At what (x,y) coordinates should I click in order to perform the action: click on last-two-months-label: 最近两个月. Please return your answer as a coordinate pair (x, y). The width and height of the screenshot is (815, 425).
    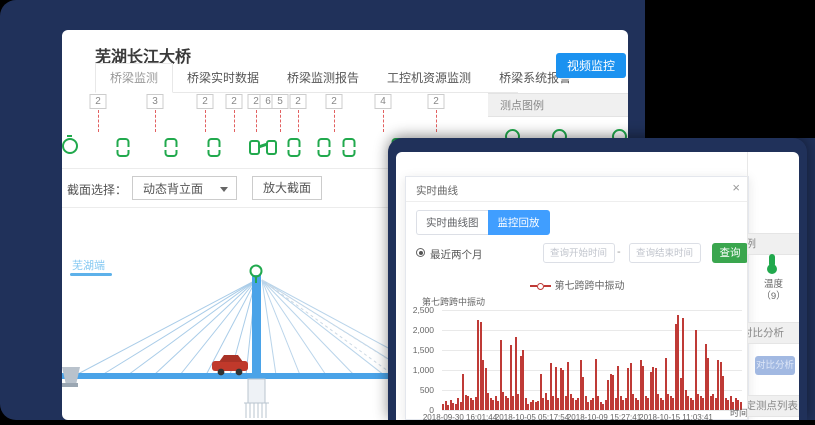
    Looking at the image, I should click on (456, 255).